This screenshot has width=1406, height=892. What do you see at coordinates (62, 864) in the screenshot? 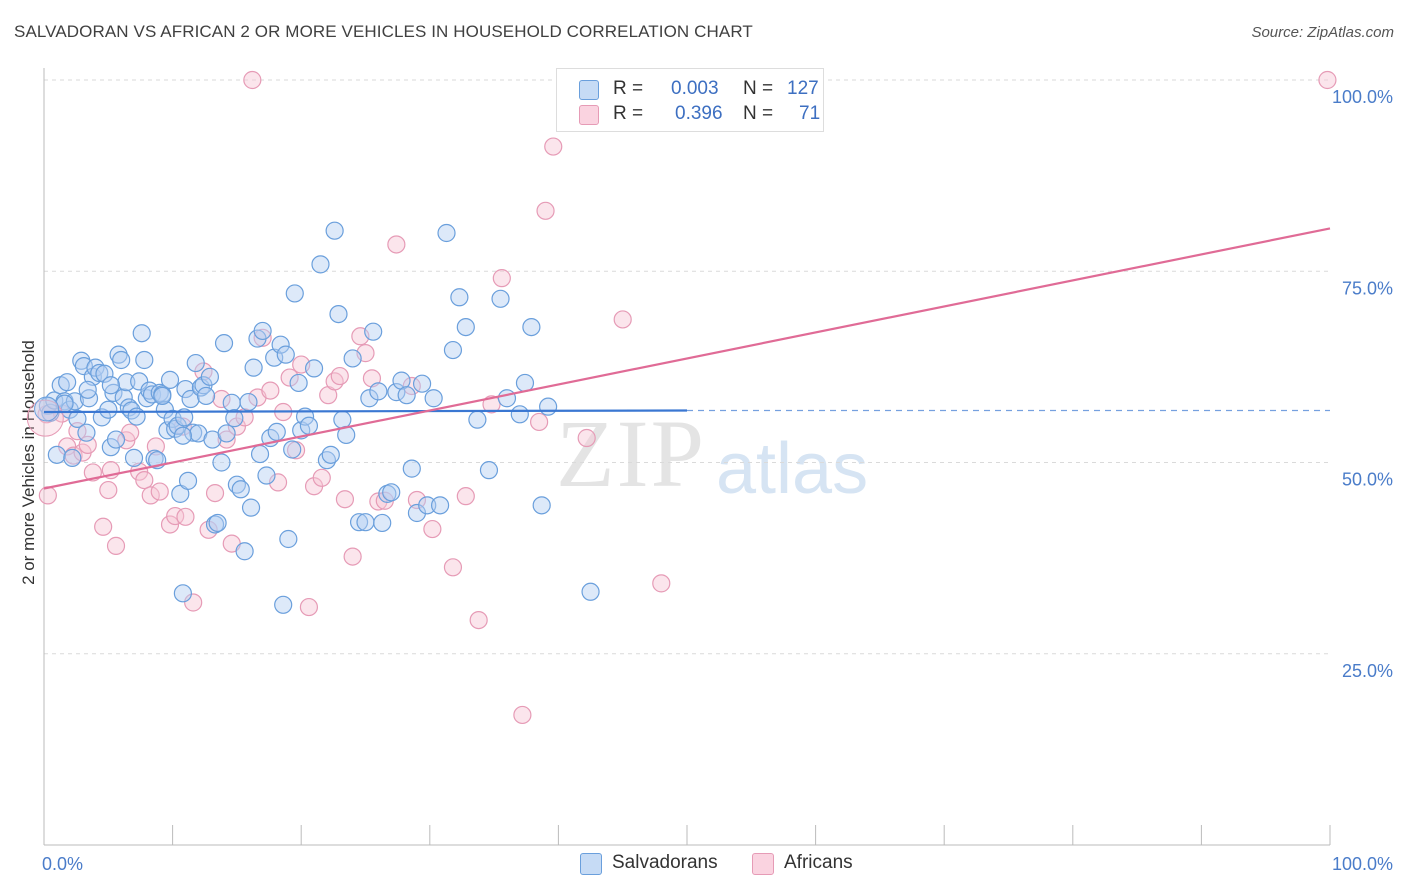
I see `x-tick-label: 0.0%` at bounding box center [62, 864].